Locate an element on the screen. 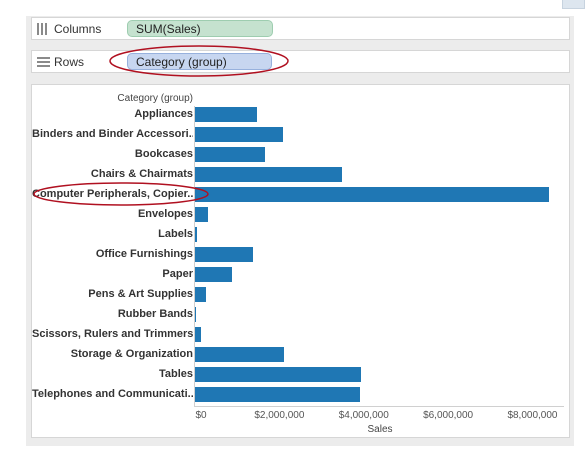 The width and height of the screenshot is (585, 460). category-label: Office Furnishings is located at coordinates (144, 254).